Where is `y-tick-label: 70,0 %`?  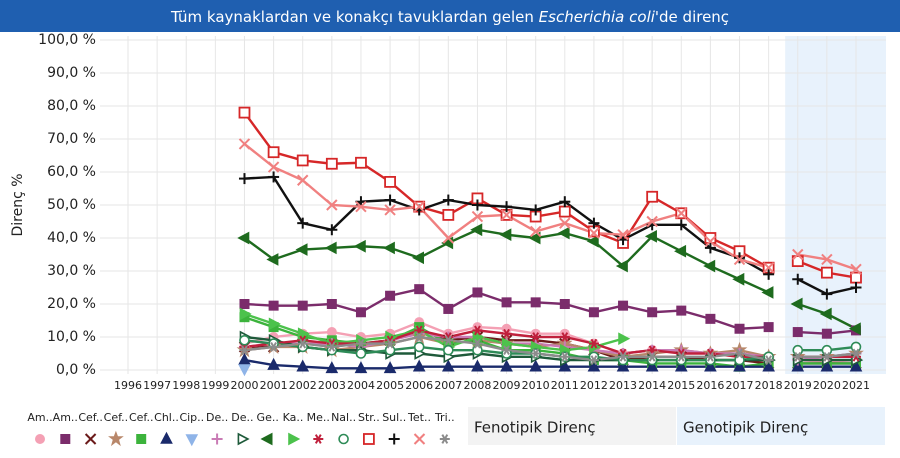 y-tick-label: 70,0 % is located at coordinates (71, 139).